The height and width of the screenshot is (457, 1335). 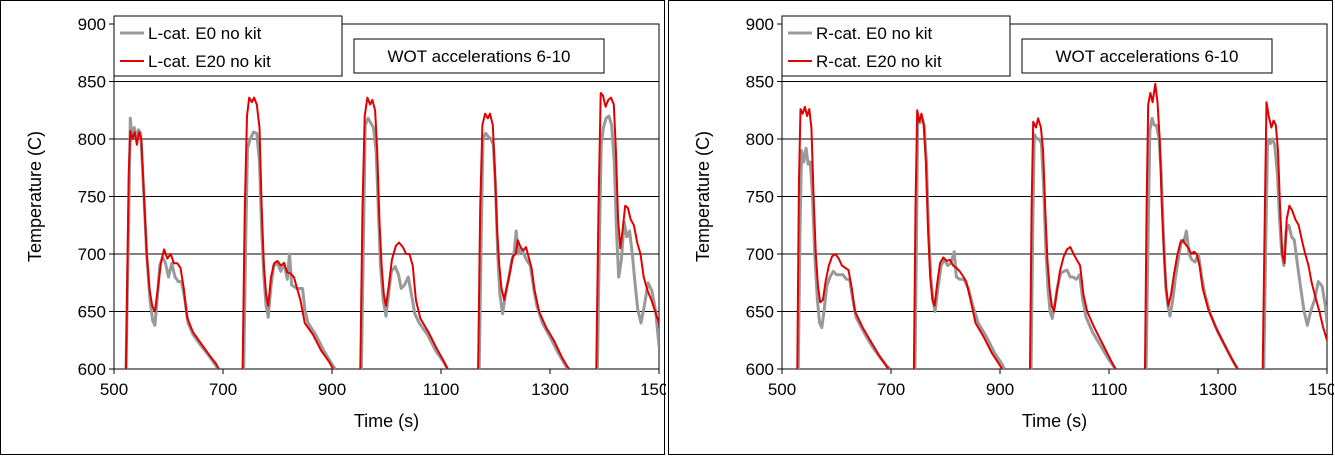 What do you see at coordinates (205, 33) in the screenshot?
I see `legend-label: L-cat. E0 no kit` at bounding box center [205, 33].